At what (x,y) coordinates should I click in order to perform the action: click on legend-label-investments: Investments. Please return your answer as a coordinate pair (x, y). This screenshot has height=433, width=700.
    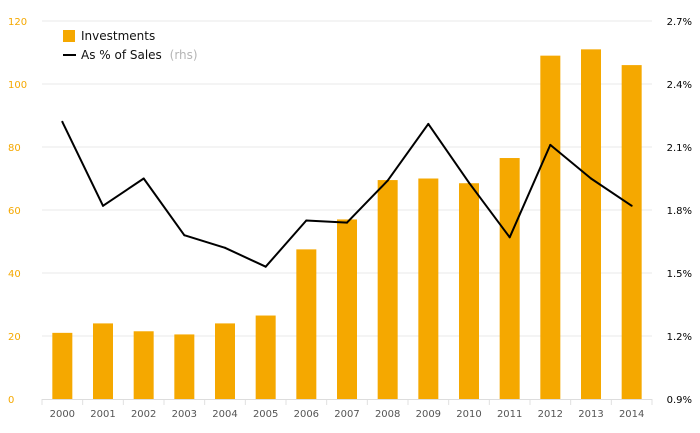
    Looking at the image, I should click on (118, 36).